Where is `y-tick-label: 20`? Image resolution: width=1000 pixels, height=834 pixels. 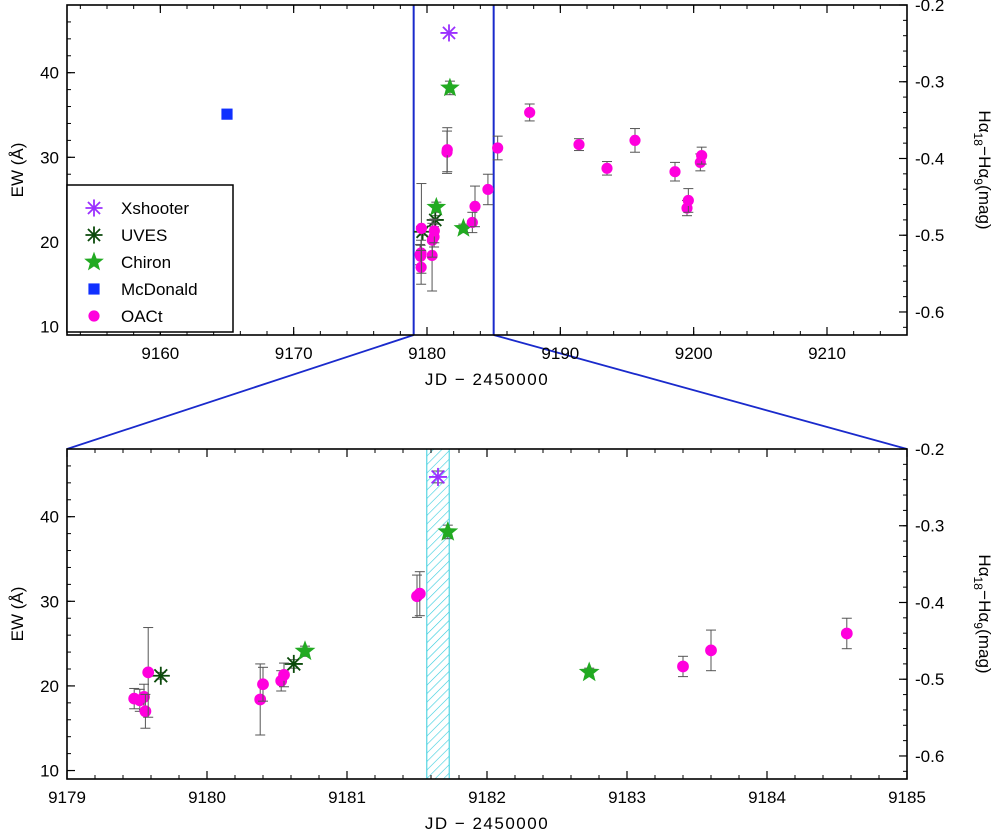
y-tick-label: 20 is located at coordinates (49, 242).